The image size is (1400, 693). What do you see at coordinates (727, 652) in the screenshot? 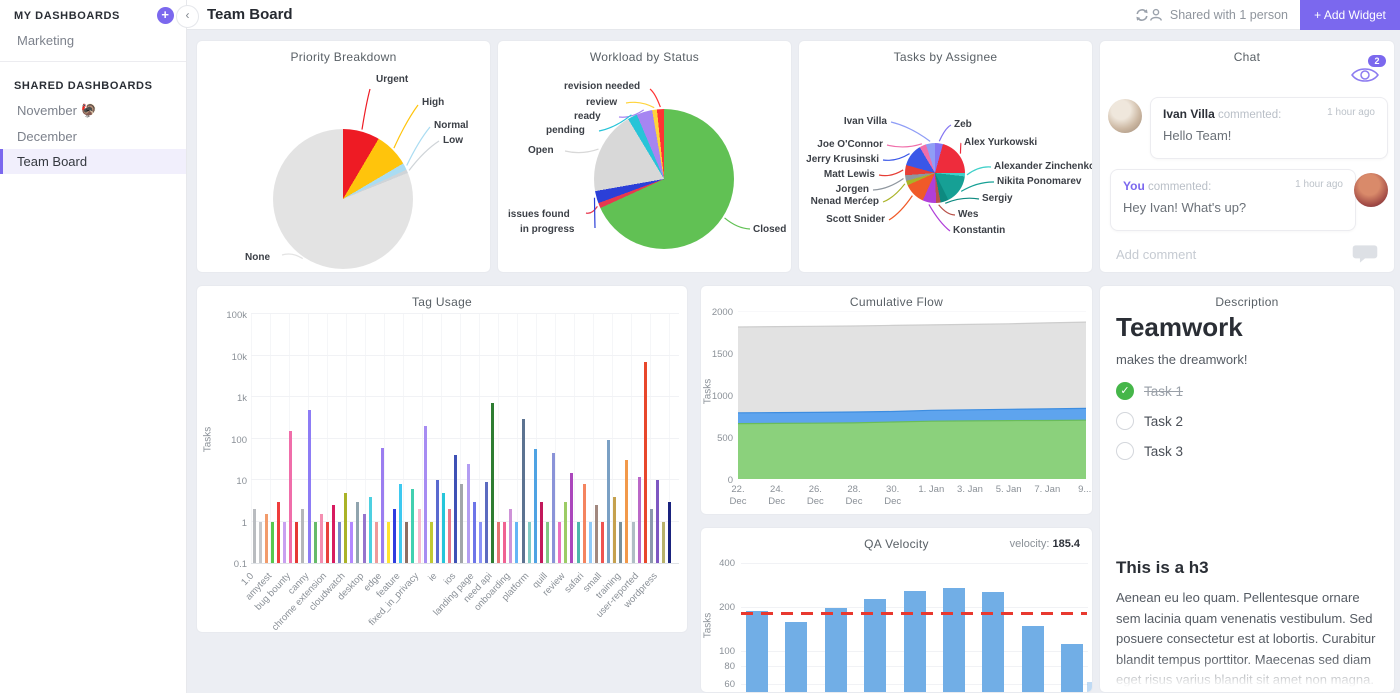
I see `y-tick: 100` at bounding box center [727, 652].